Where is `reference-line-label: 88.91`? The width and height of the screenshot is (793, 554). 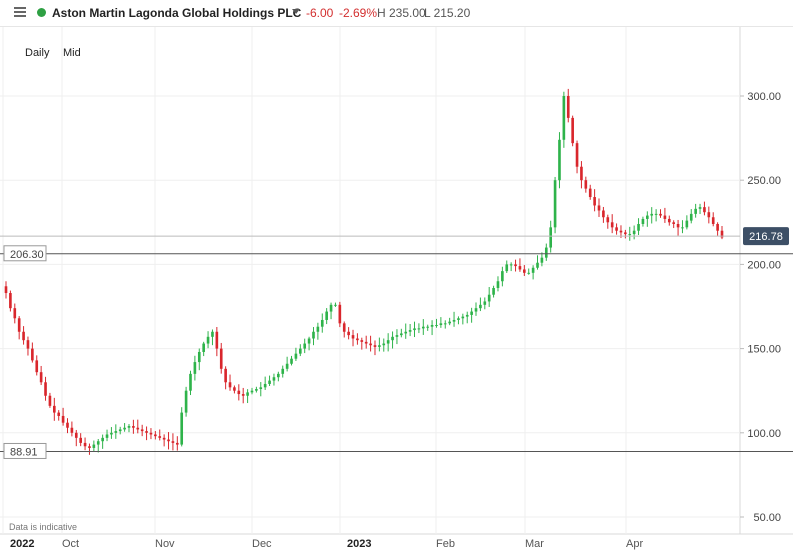
reference-line-label: 88.91 is located at coordinates (24, 452).